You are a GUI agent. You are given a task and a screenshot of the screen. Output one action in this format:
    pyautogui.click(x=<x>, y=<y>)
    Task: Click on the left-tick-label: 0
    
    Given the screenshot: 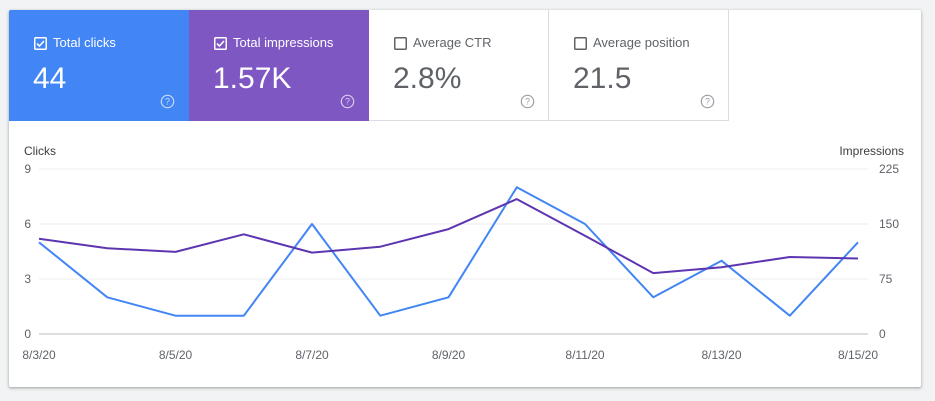 What is the action you would take?
    pyautogui.click(x=27, y=334)
    